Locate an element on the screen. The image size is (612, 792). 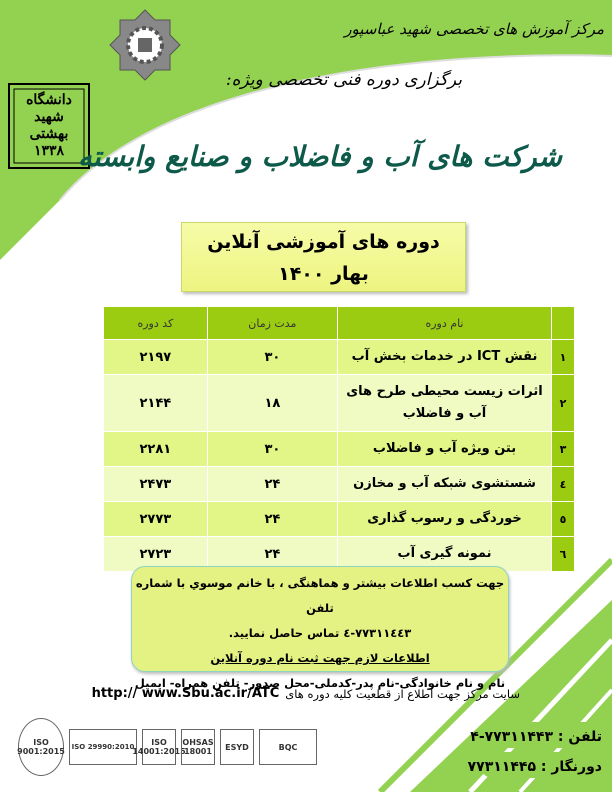
university-logo is located at coordinates (49, 126).